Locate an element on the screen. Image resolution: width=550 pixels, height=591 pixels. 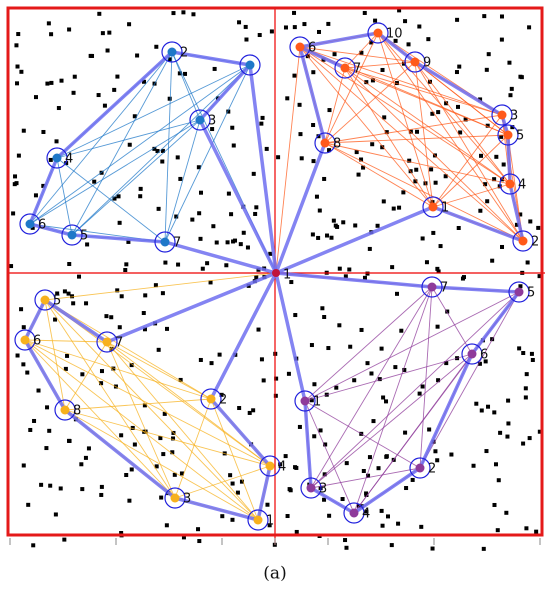
center-node is located at coordinates (276, 273).